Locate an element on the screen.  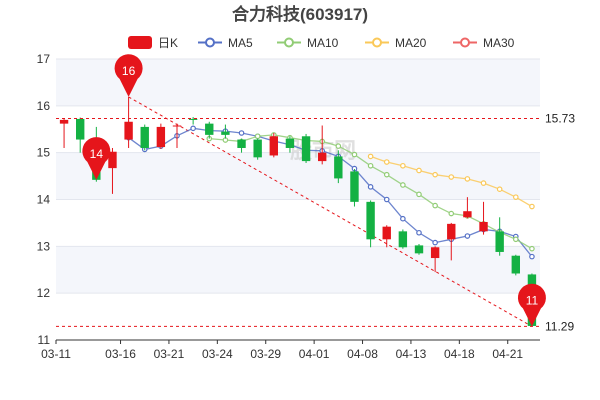
legend: 日K MA5 MA10 MA20 MA30 is located at coordinates (321, 43).